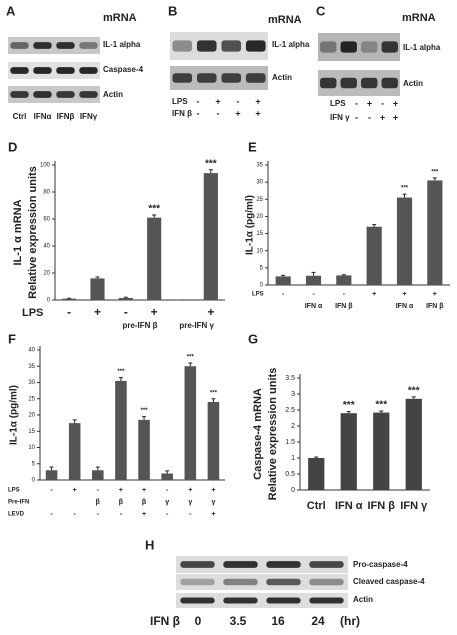  Describe the element at coordinates (46, 220) in the screenshot. I see `y-tick-label: 60` at that location.